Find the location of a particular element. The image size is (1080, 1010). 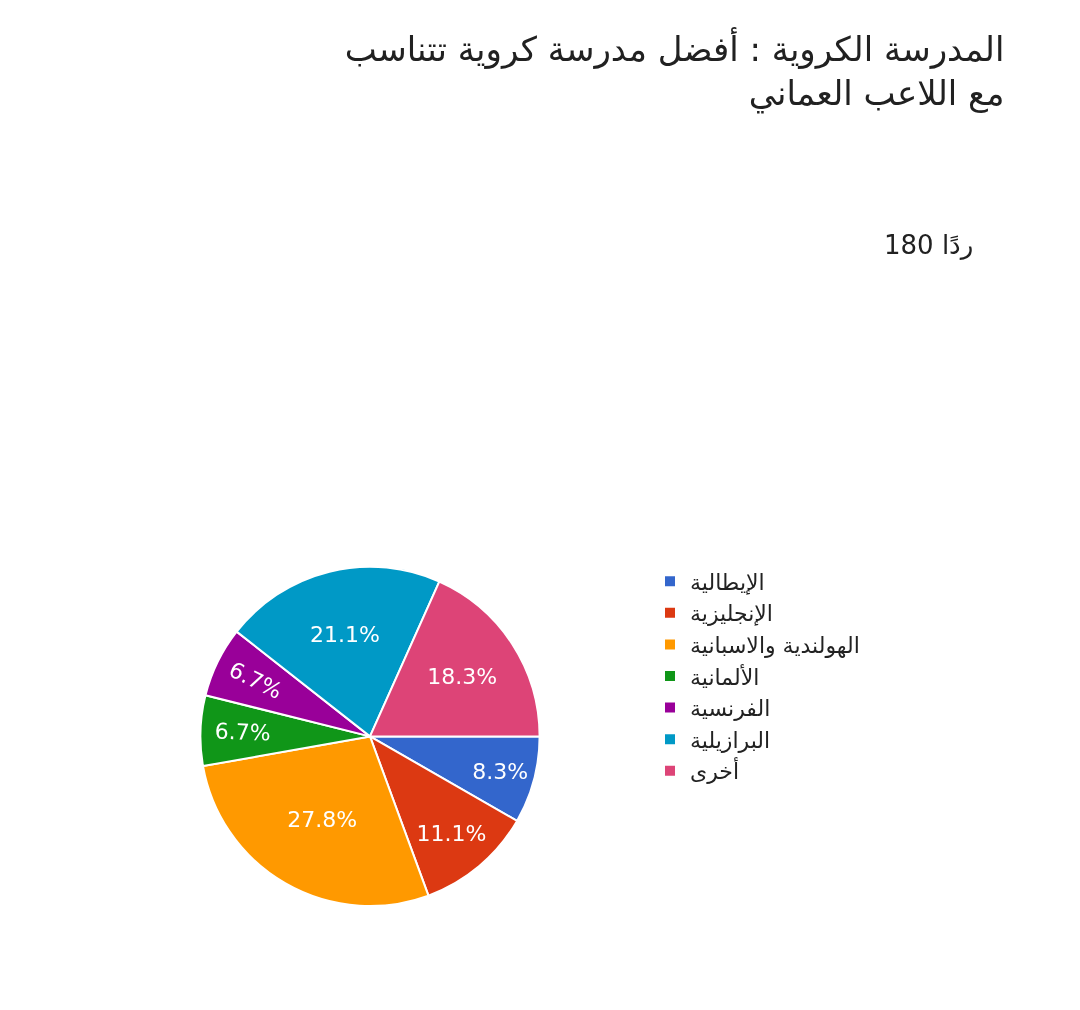

chart-title: المدرسة الكروية : أفضل مدرسة كروية تتناسب مع اللاعب العماني is located at coordinates (674, 70).